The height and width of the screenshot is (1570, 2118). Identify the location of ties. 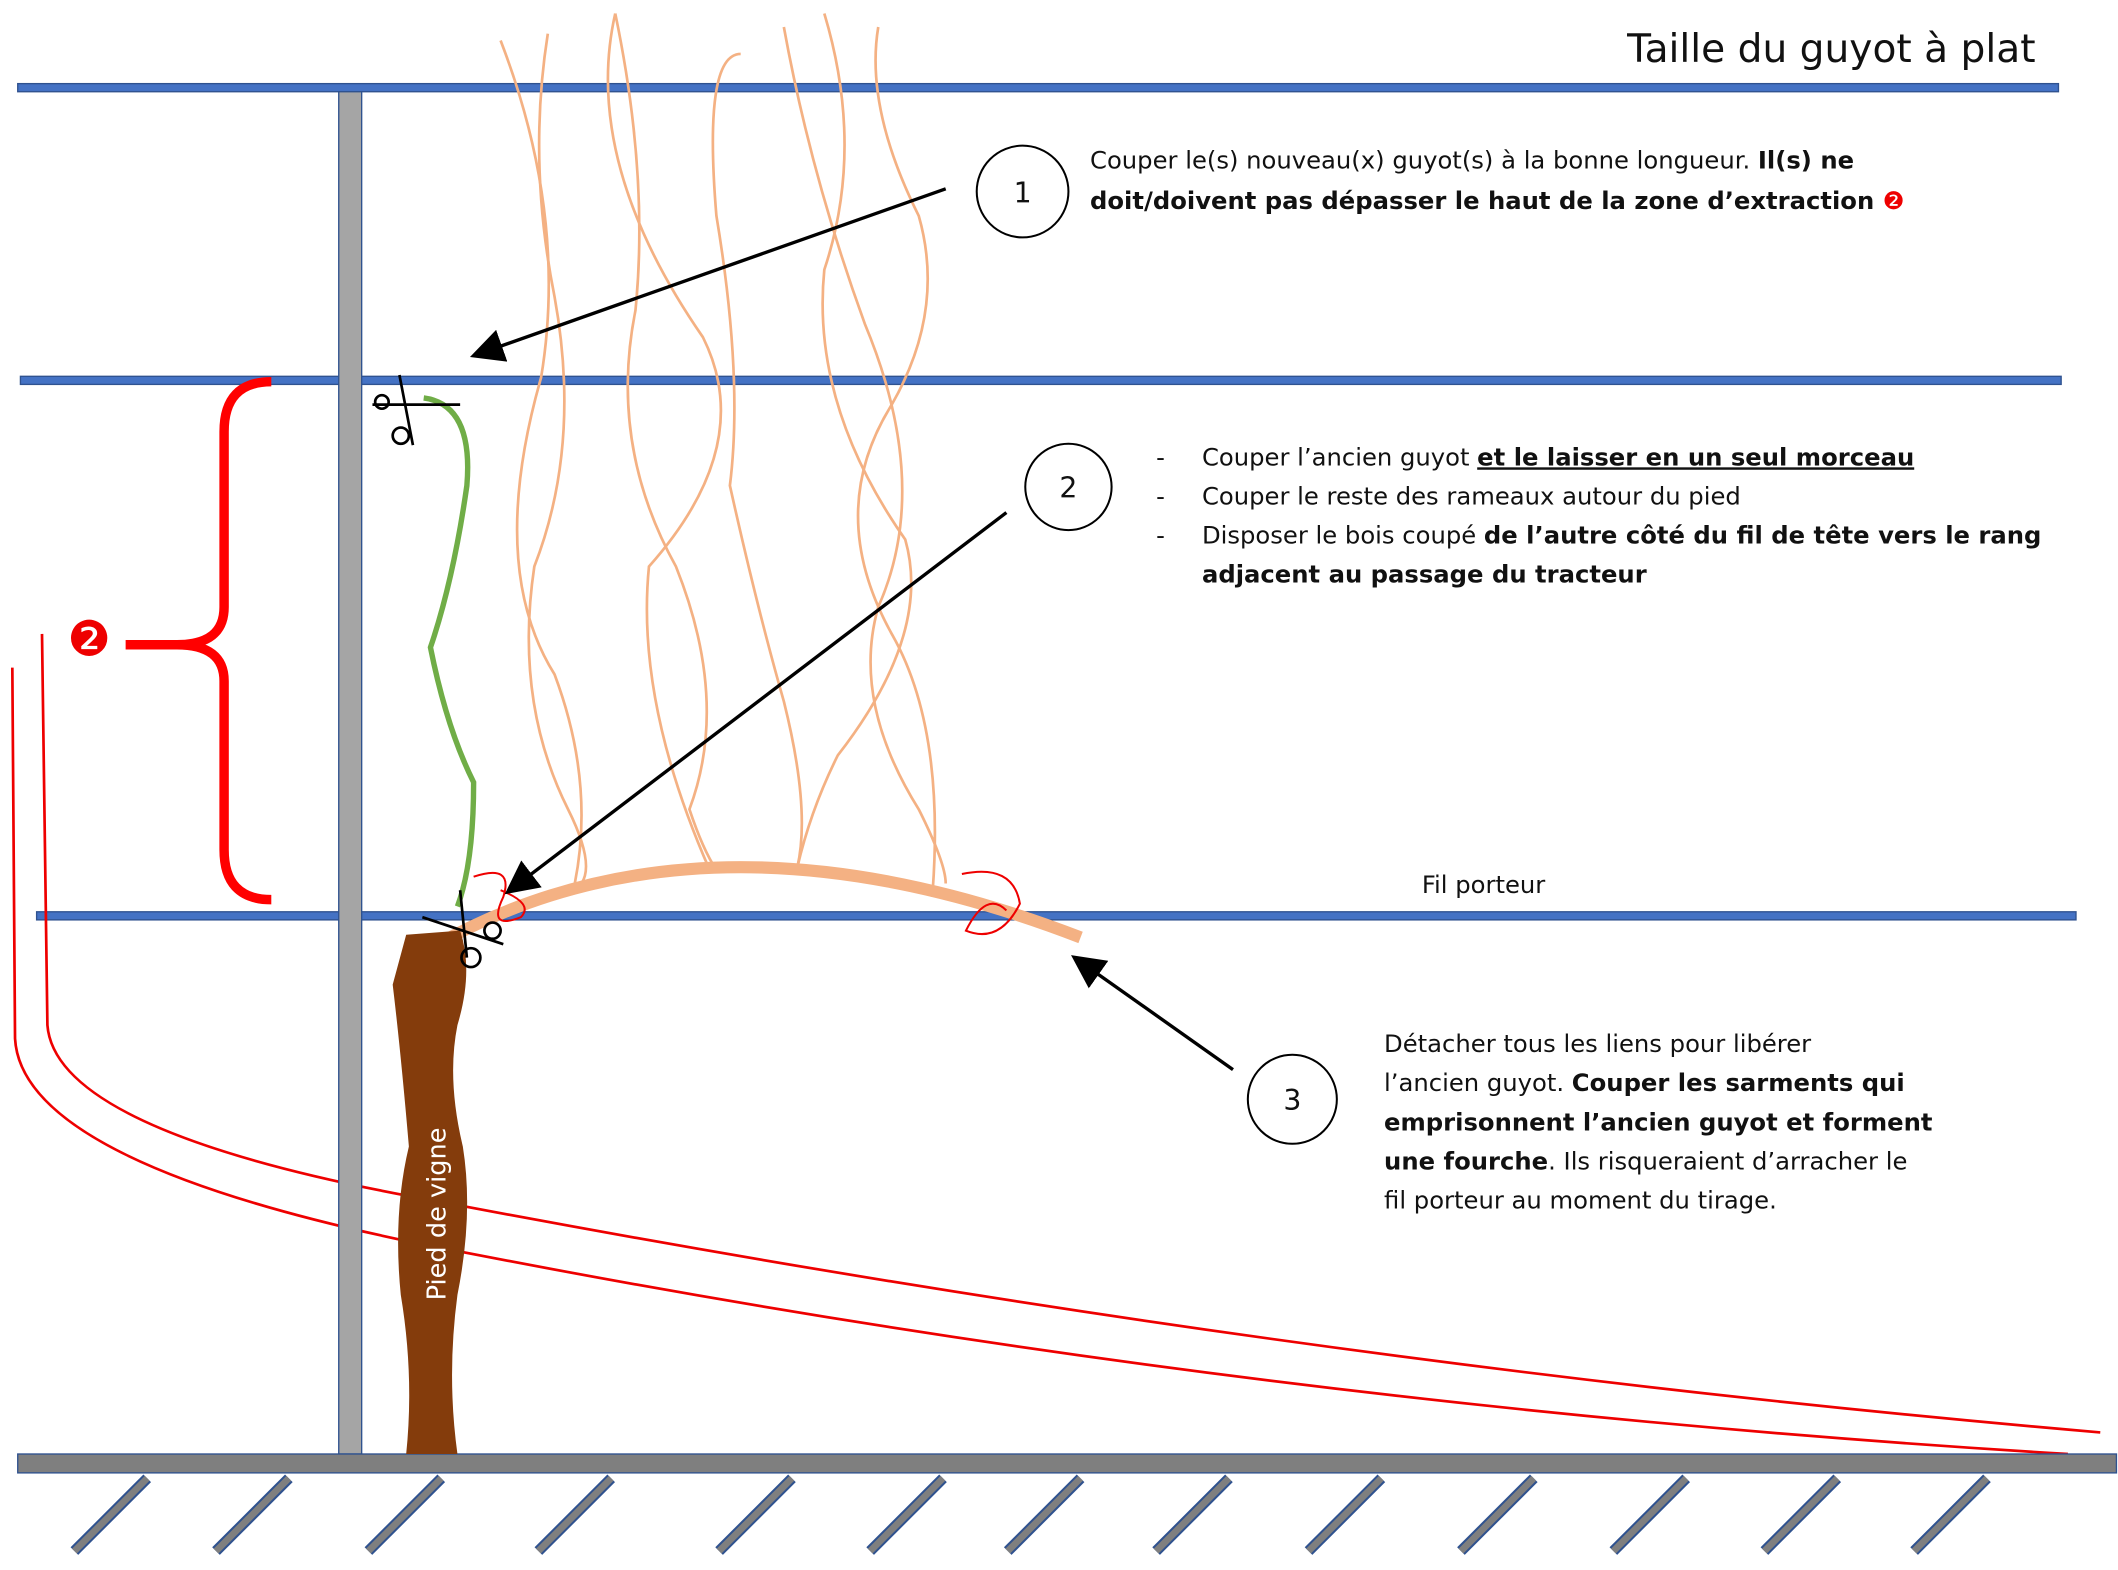
(747, 903).